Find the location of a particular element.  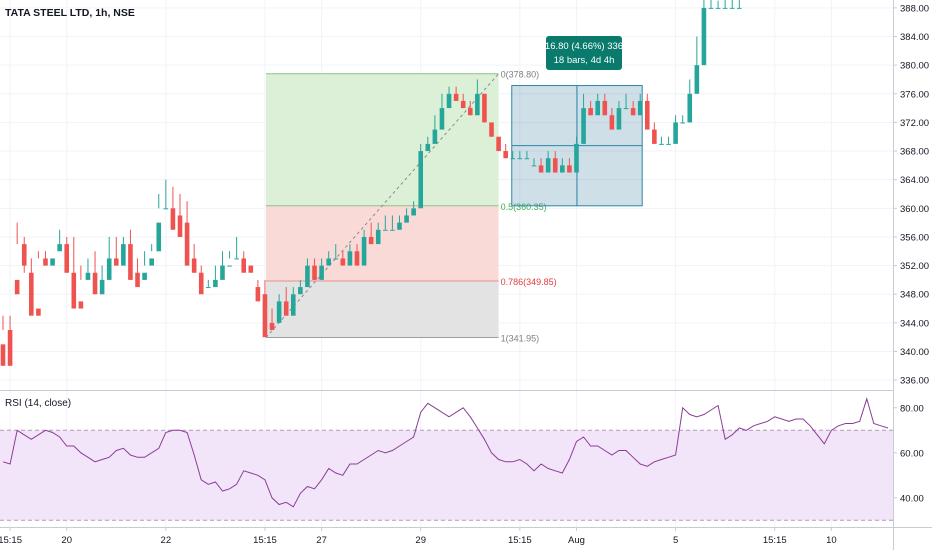

price-tick-label: 384.00 is located at coordinates (914, 37).